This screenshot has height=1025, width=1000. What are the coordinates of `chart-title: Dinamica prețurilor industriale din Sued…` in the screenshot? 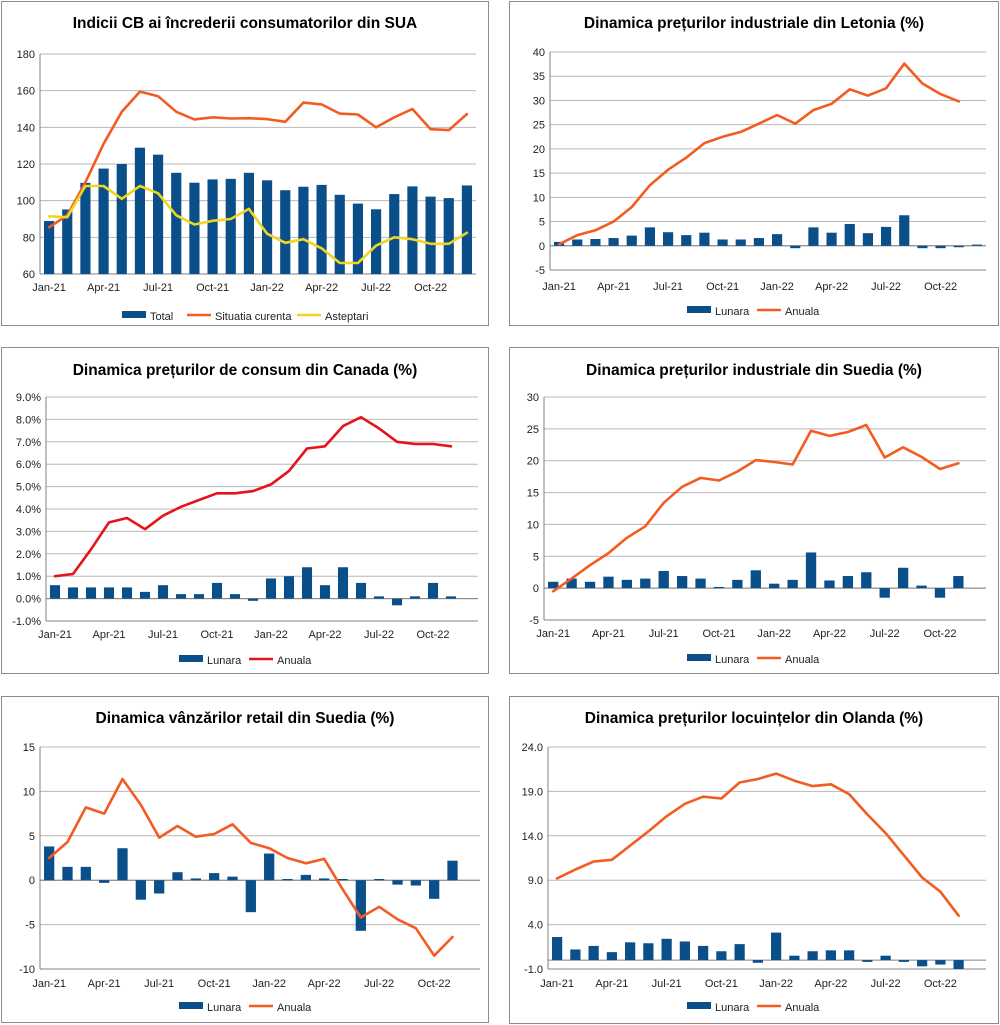 It's located at (754, 370).